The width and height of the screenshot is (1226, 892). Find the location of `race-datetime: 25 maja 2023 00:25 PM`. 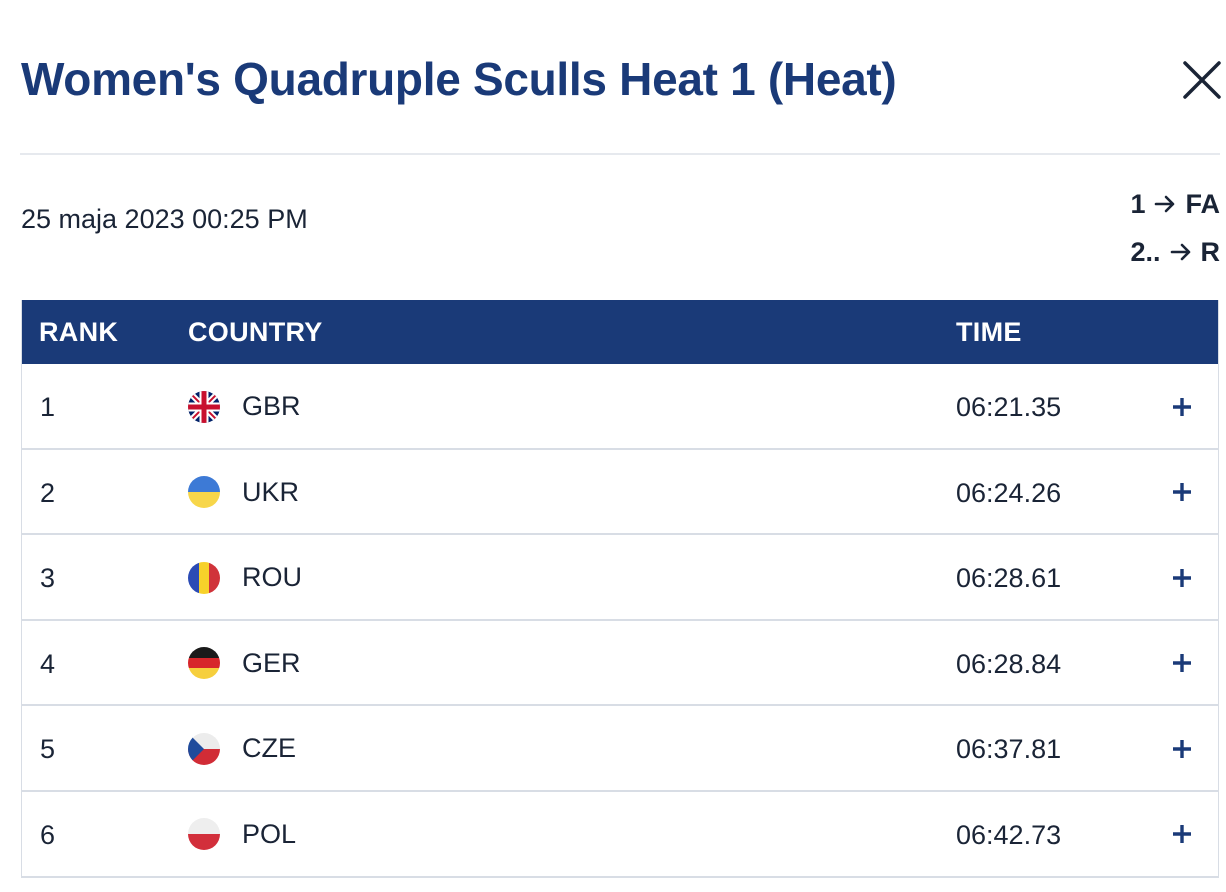

race-datetime: 25 maja 2023 00:25 PM is located at coordinates (164, 219).